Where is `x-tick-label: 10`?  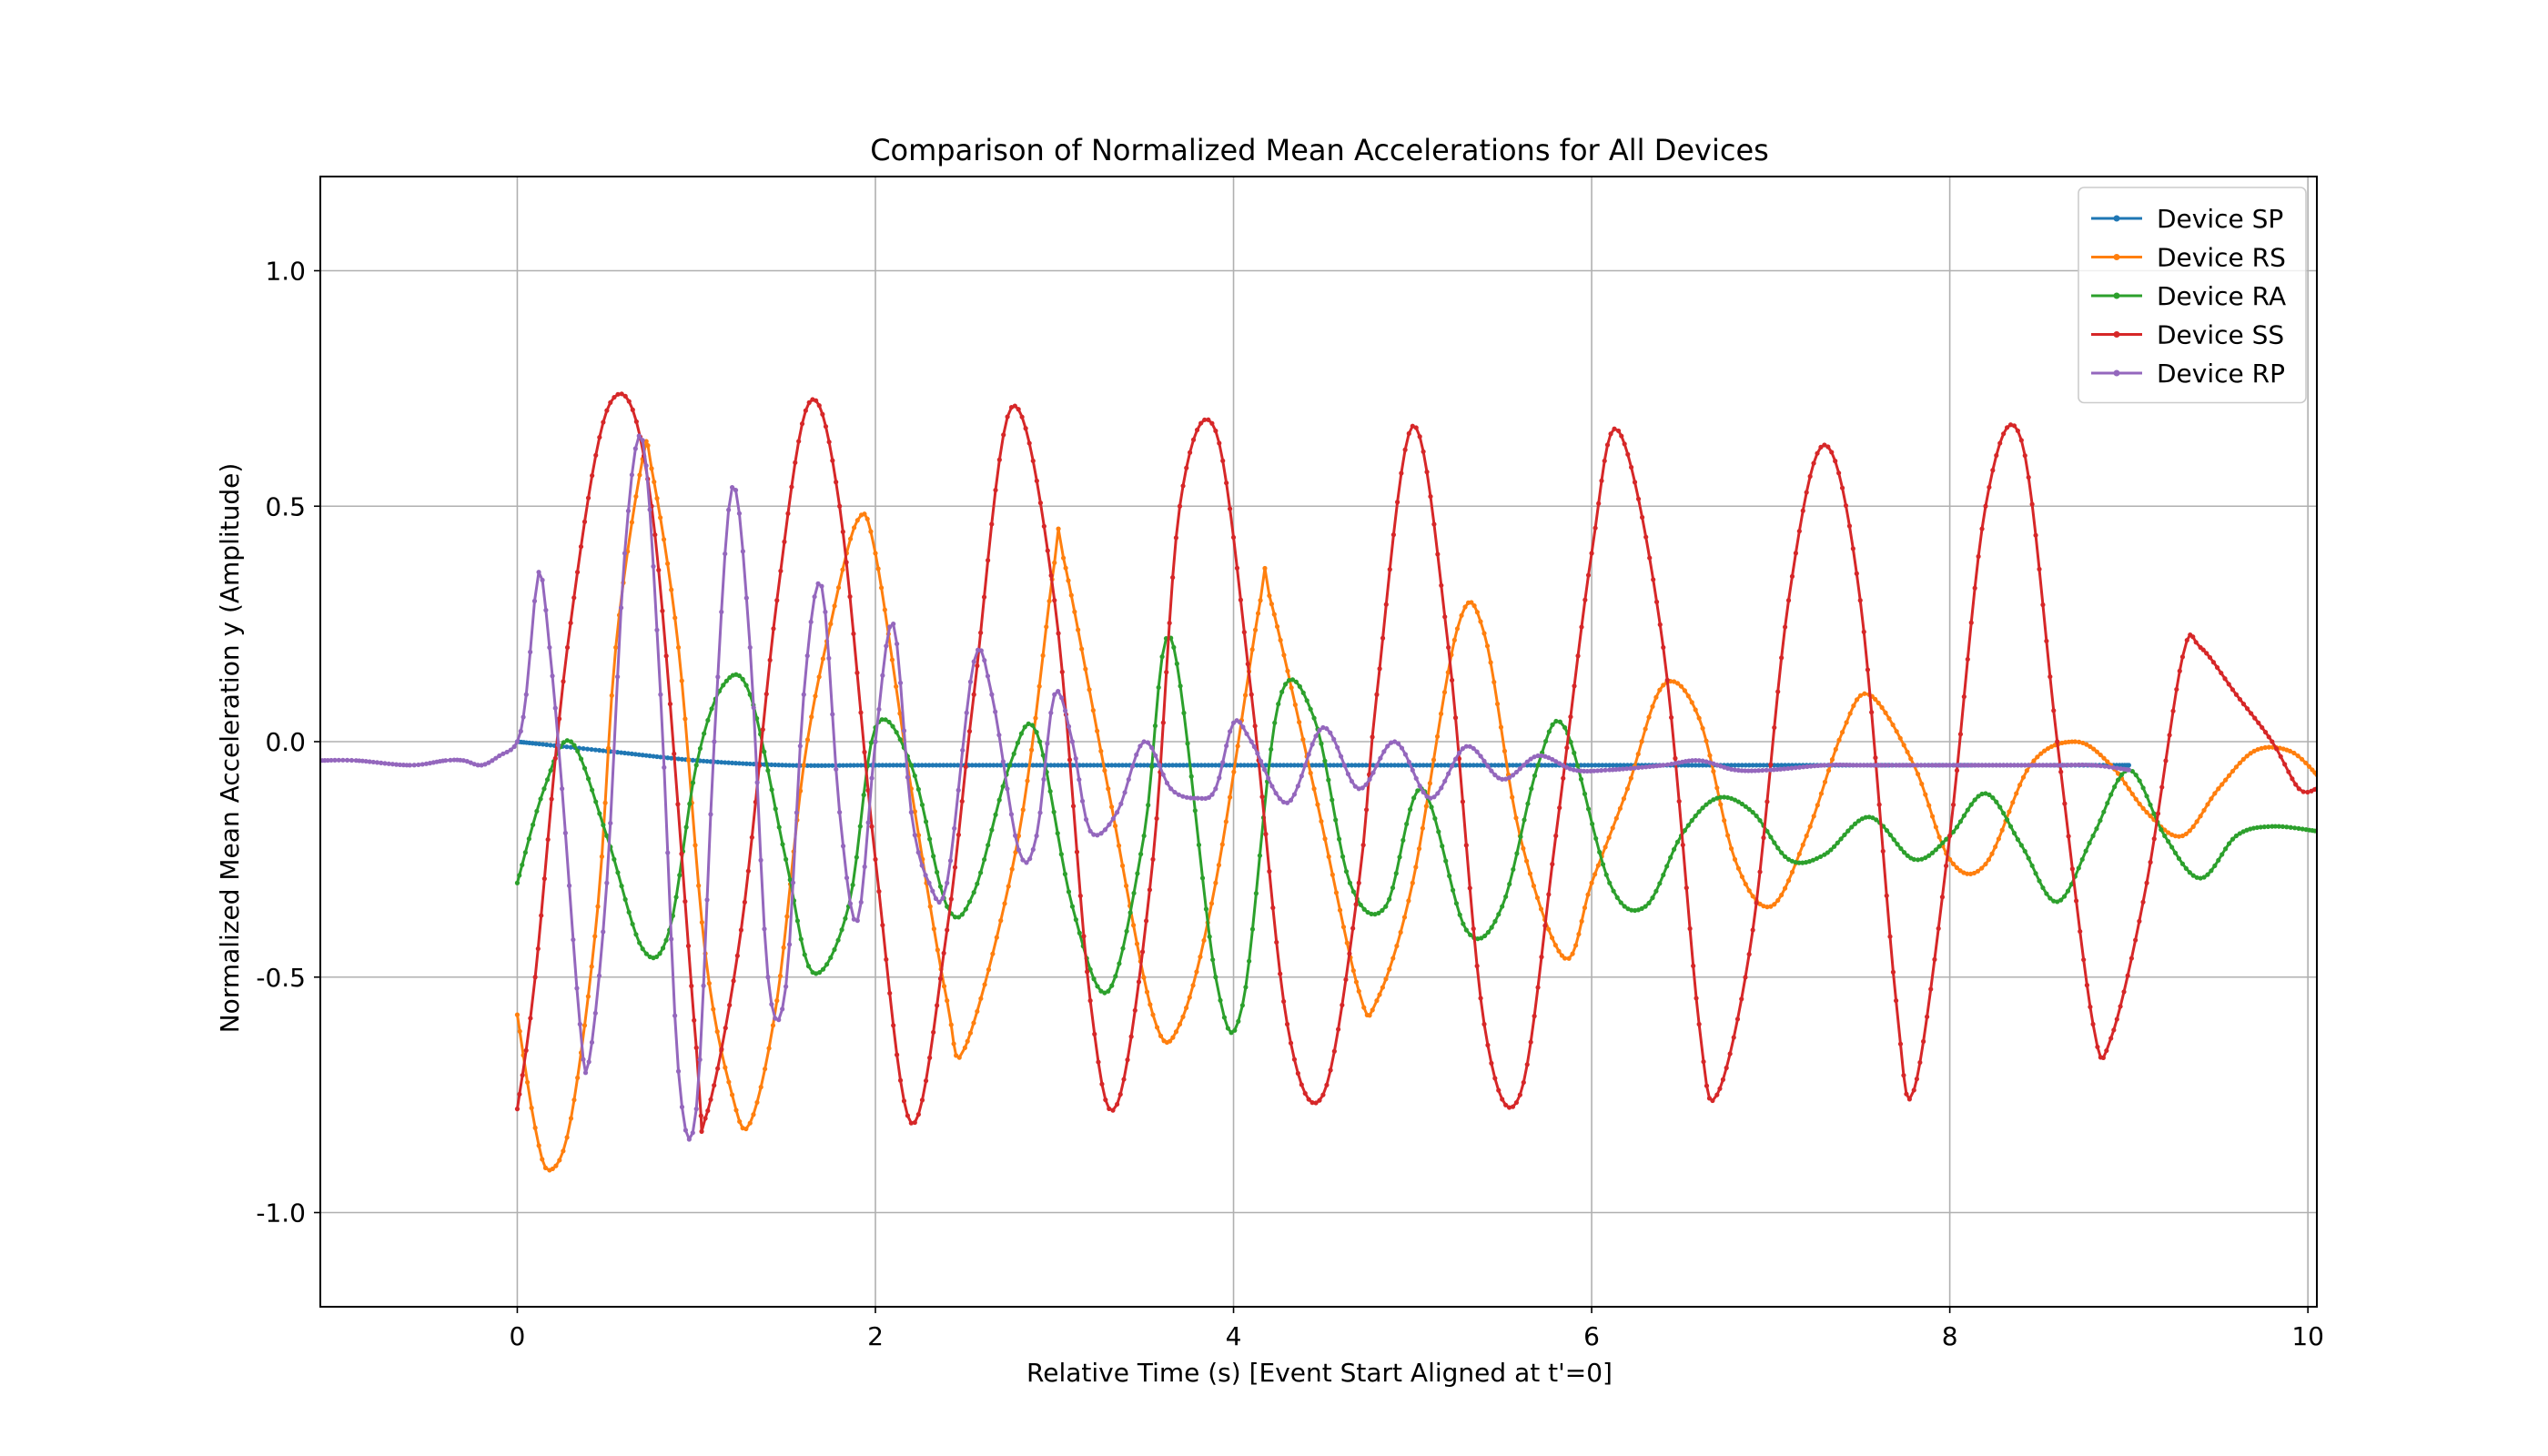 x-tick-label: 10 is located at coordinates (2307, 1336).